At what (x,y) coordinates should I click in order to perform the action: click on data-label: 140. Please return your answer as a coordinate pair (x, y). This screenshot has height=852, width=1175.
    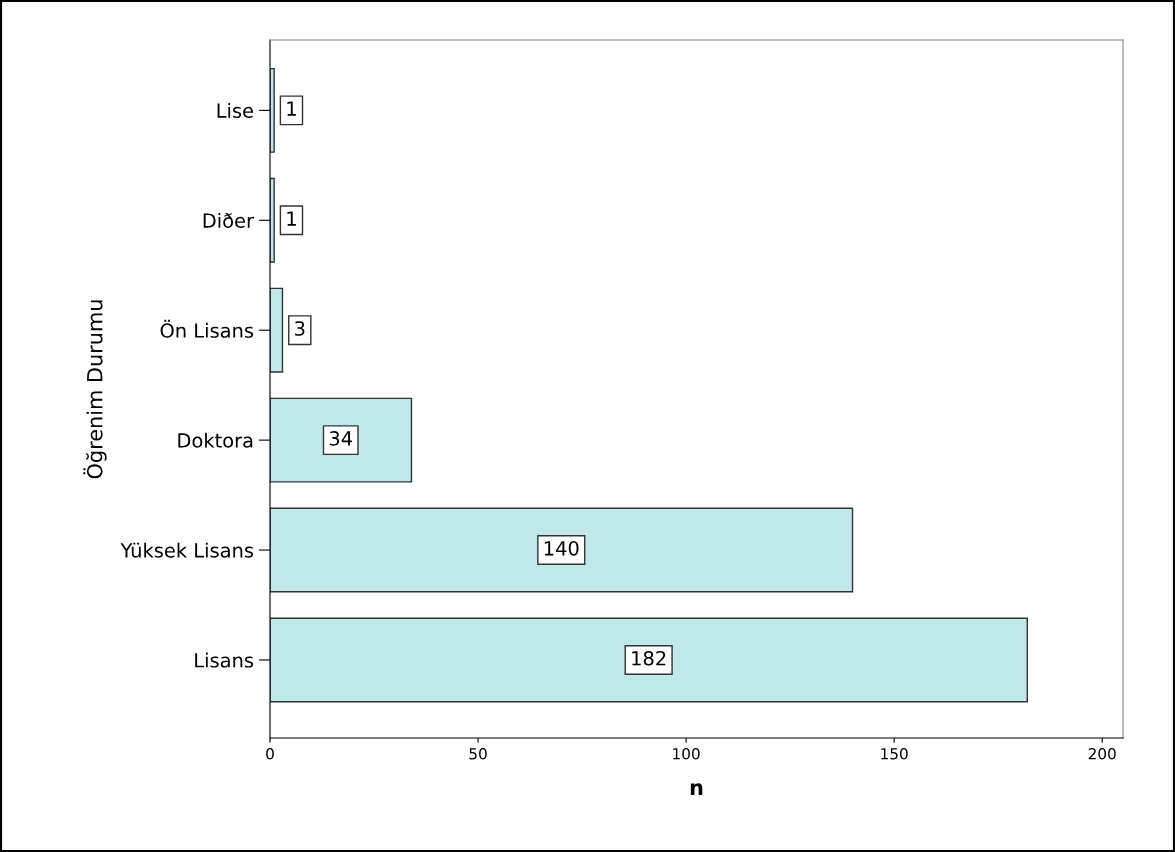
    Looking at the image, I should click on (561, 548).